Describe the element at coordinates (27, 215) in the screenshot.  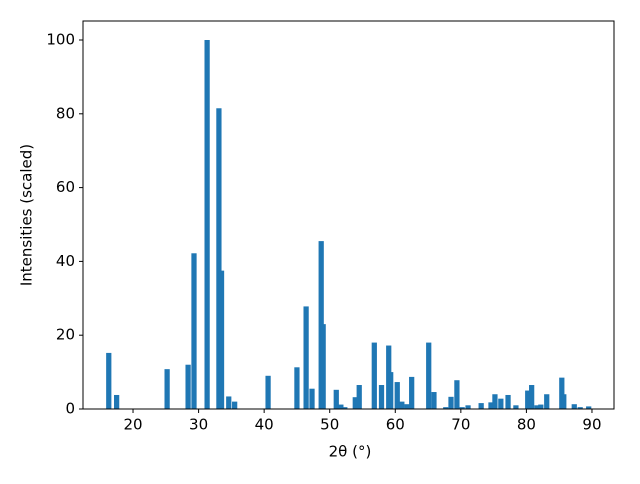
I see `y-axis-label: Intensities (scaled)` at that location.